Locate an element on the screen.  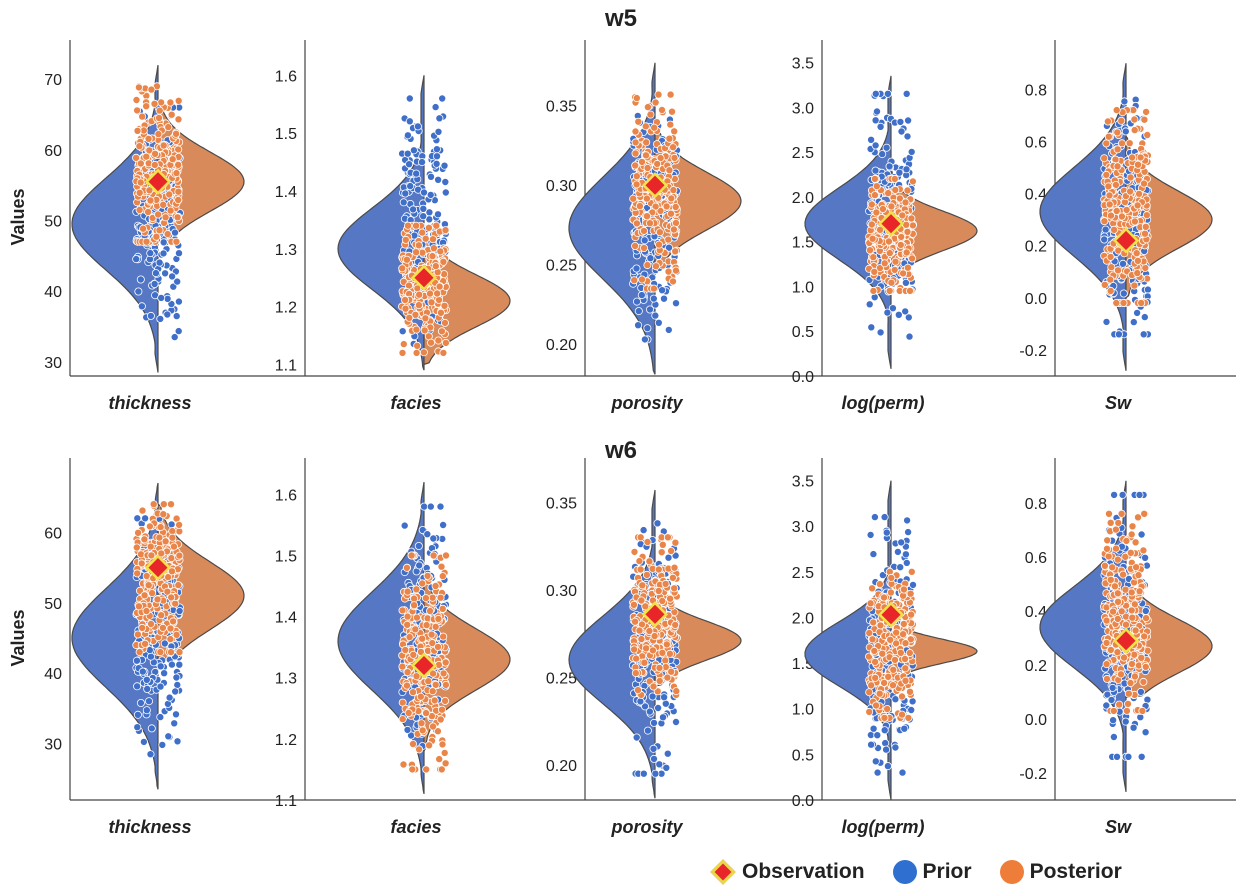
y-tick-label: 1.5 is located at coordinates (286, 134).